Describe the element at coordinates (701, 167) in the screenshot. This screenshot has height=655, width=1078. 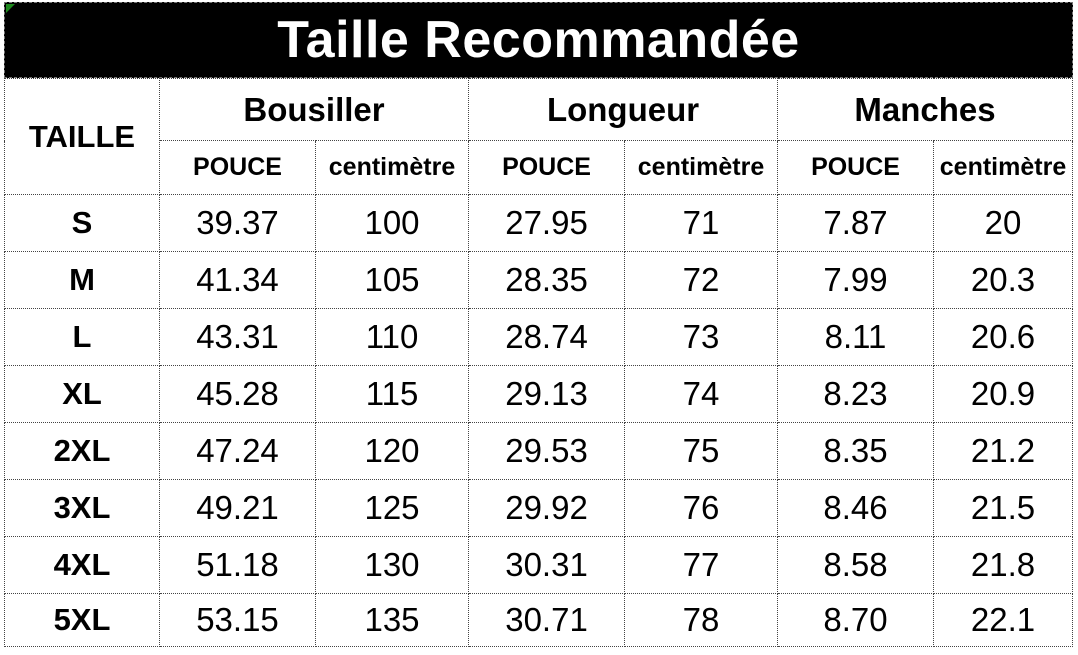
I see `unit-header-longueur-cm: centimètre` at that location.